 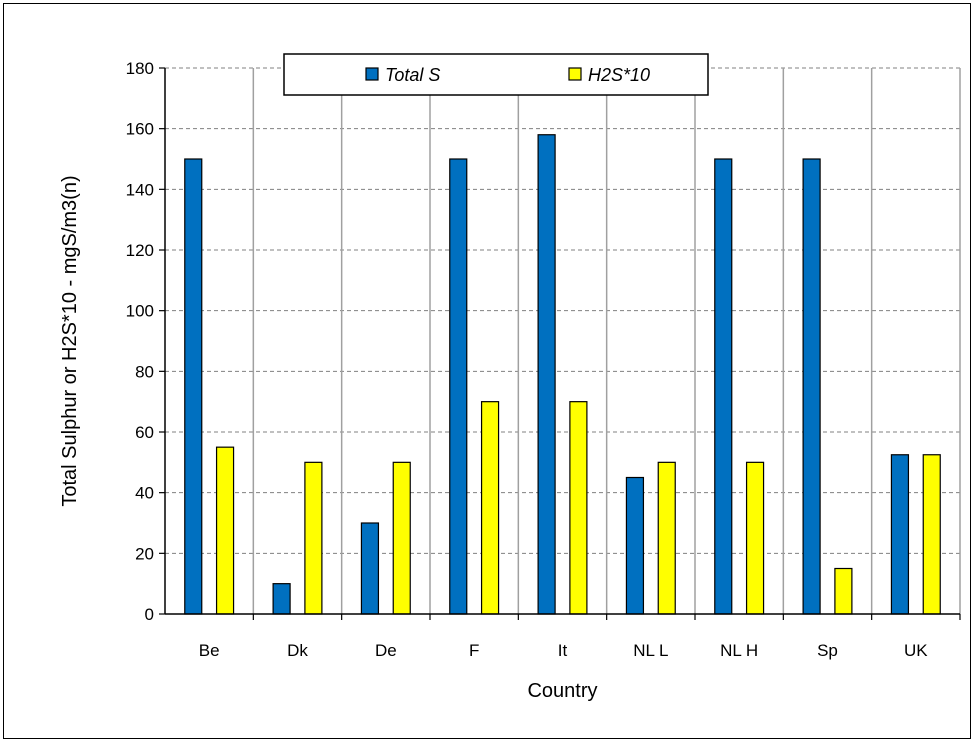 What do you see at coordinates (666, 538) in the screenshot?
I see `bar-h2s-10-nl-l` at bounding box center [666, 538].